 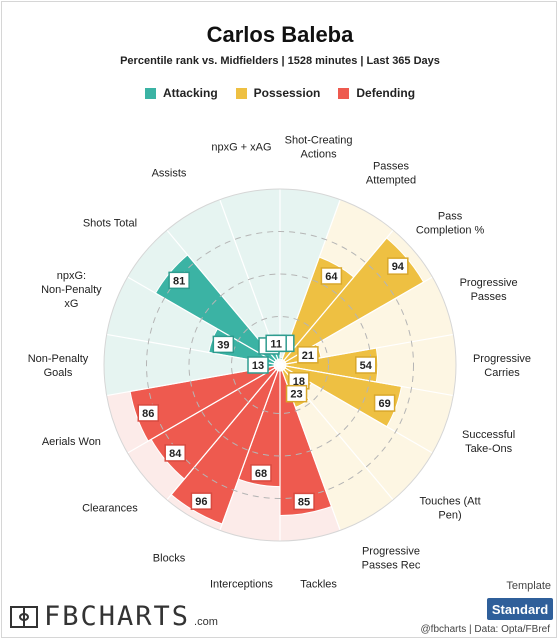 I want to click on axis-label-npxg-xag: npxG + xAG, so click(x=241, y=147).